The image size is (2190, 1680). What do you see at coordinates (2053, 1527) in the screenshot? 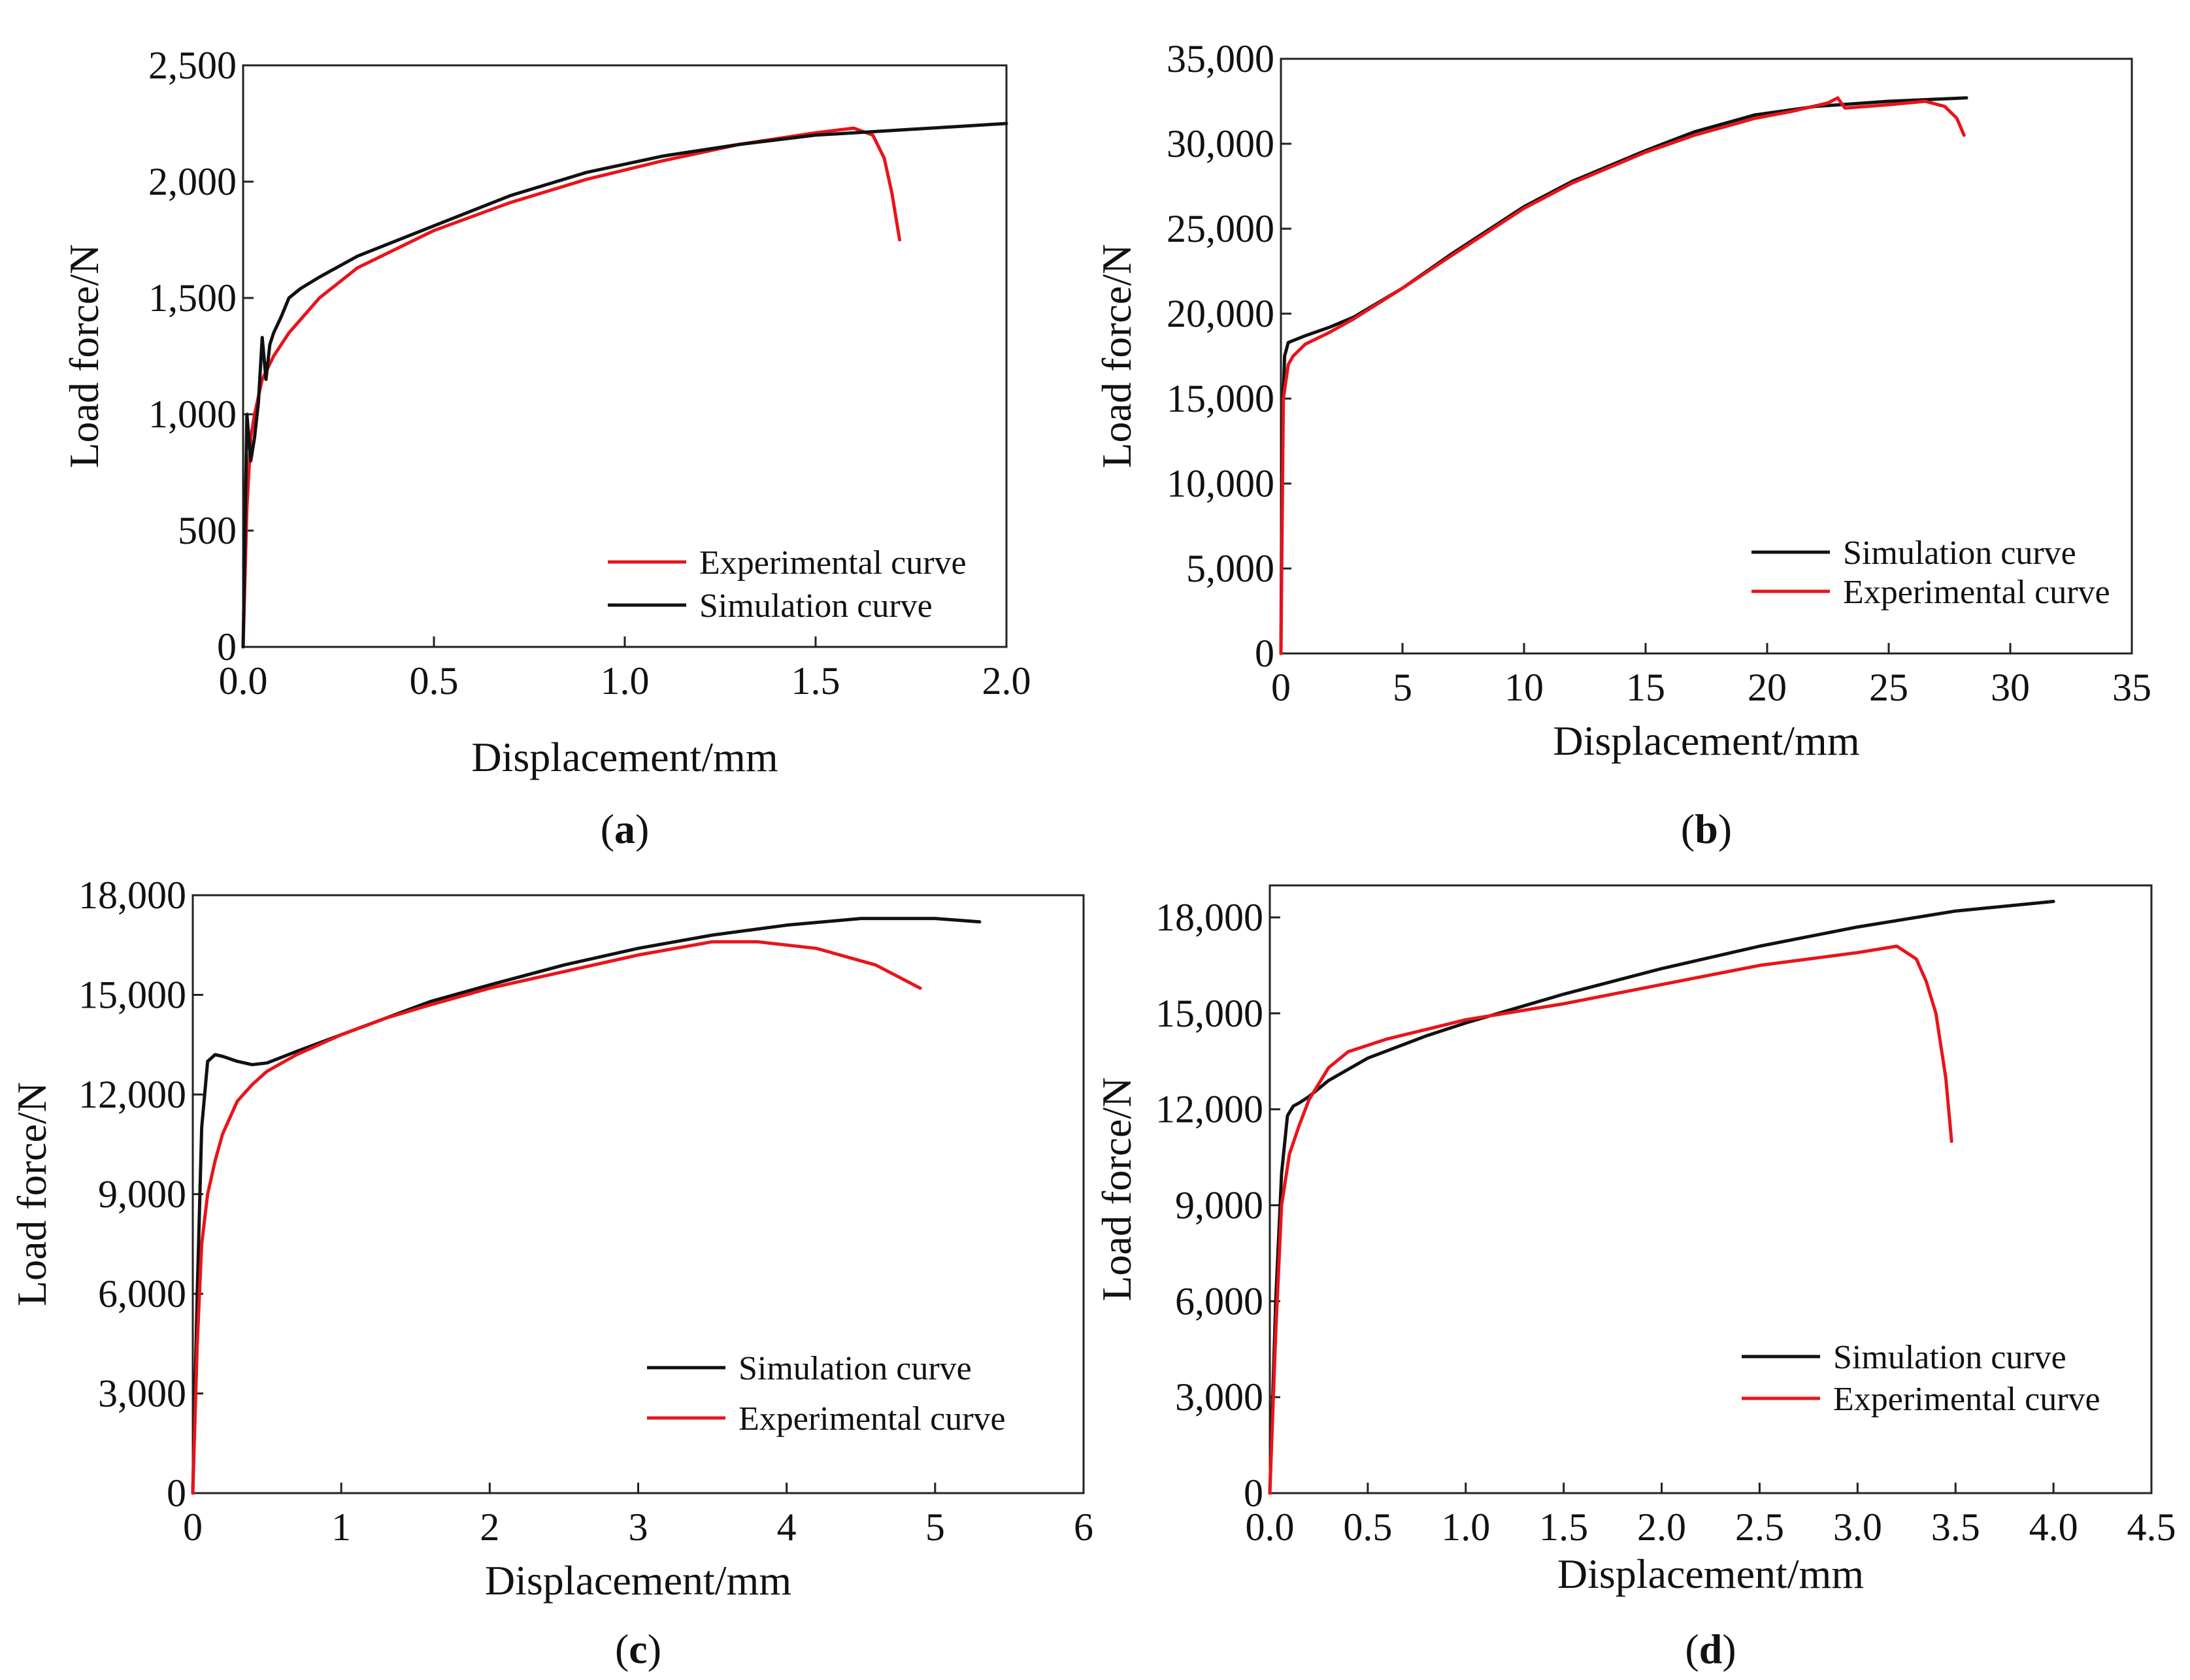
I see `x-tick-label: 4.0` at bounding box center [2053, 1527].